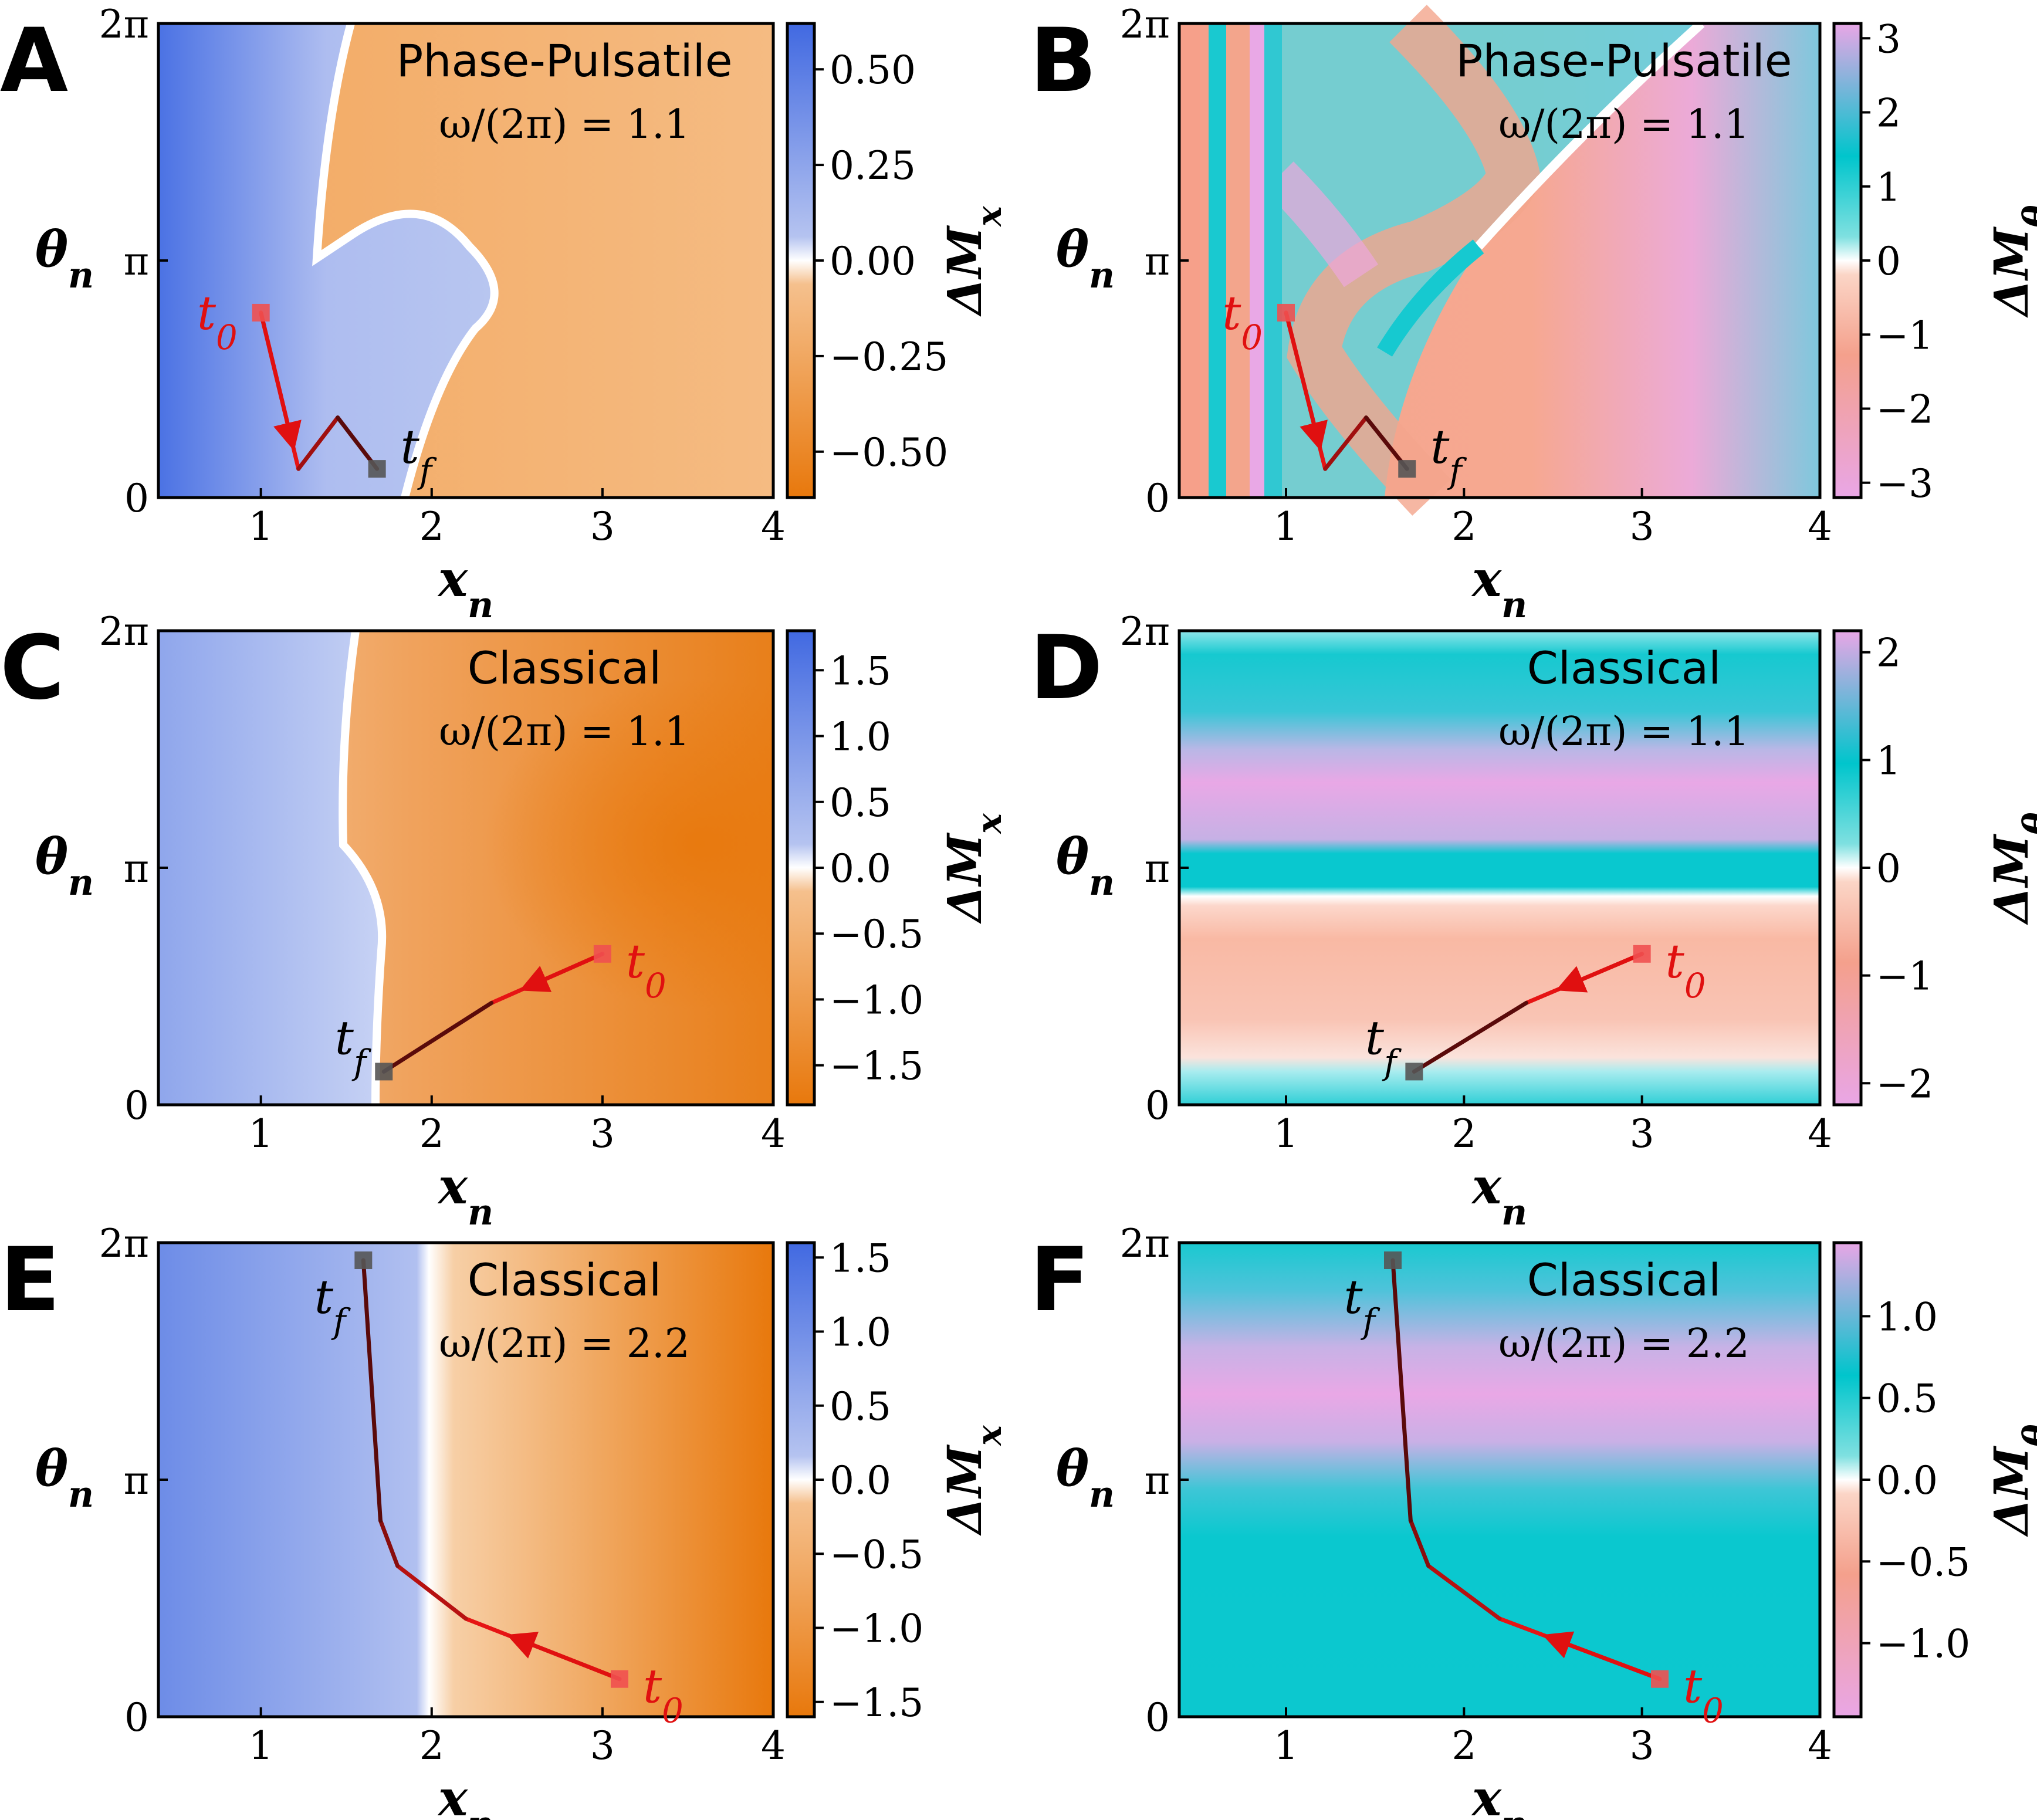 The height and width of the screenshot is (1820, 2037). Describe the element at coordinates (911, 868) in the screenshot. I see `panel-C-colorbar-axis: 1.5 1.0 0.5 0.0 −0.5 −1.0 −1.5 ΔMx` at that location.